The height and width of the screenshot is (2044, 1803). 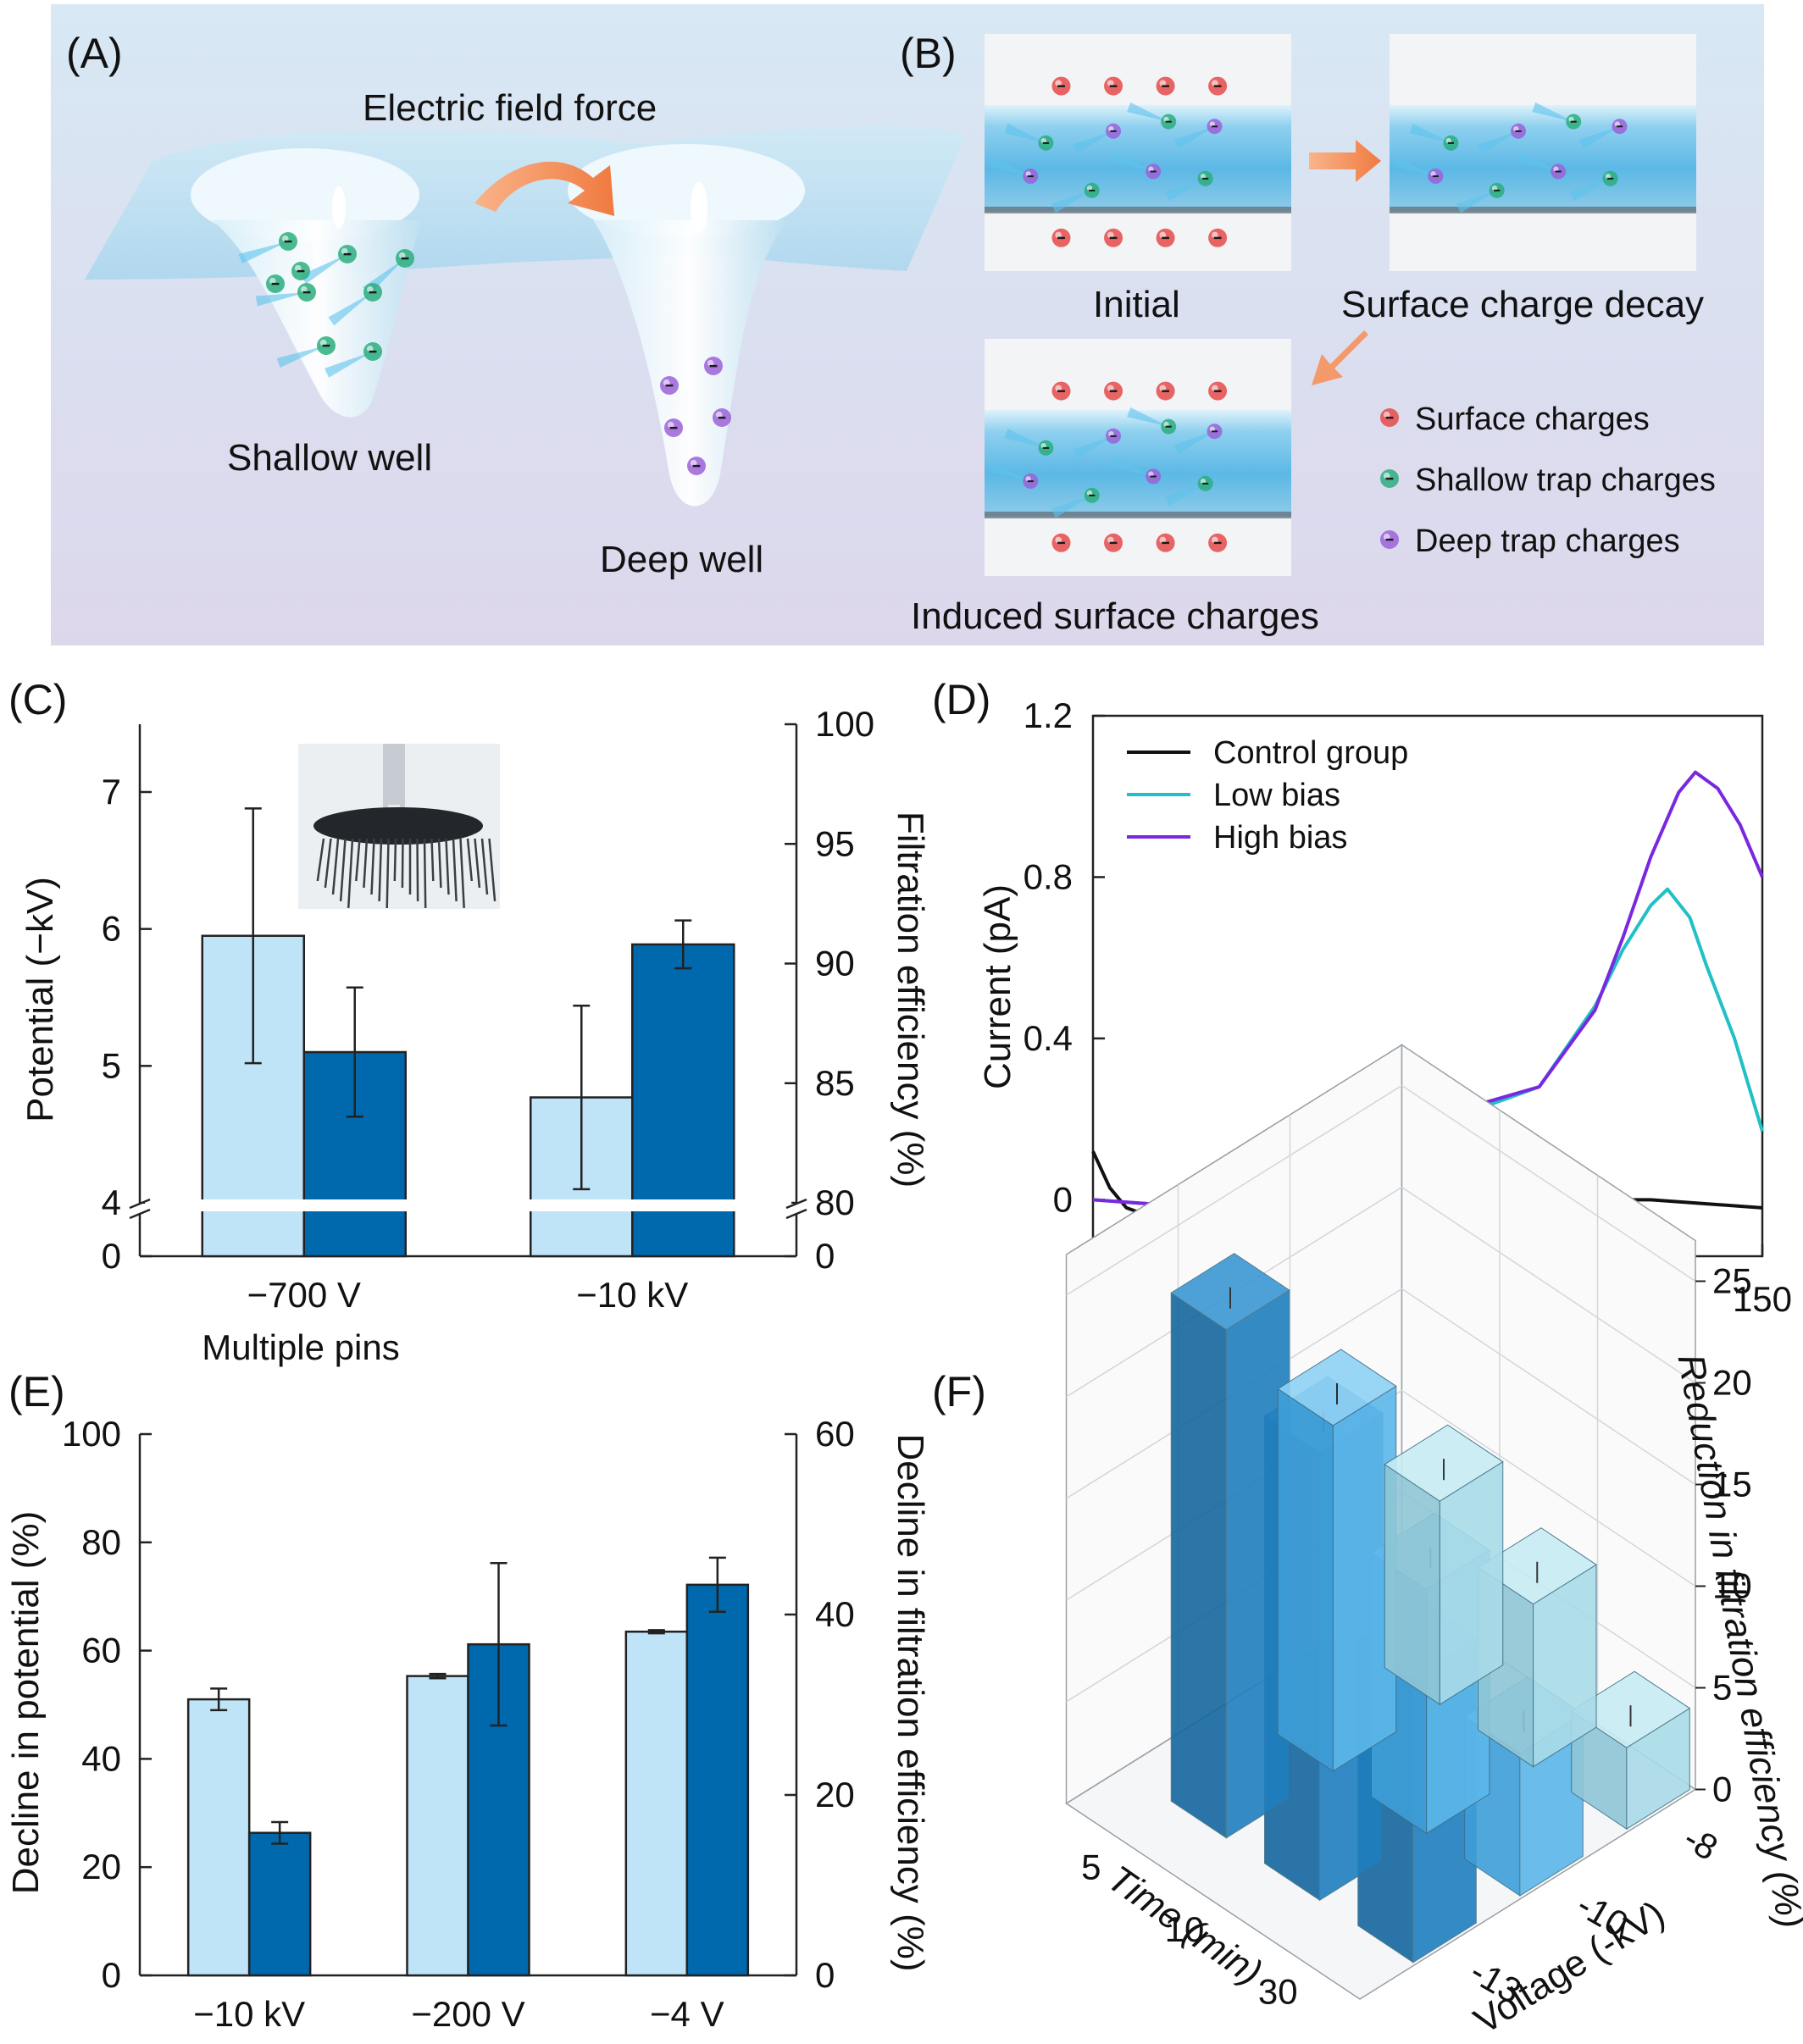 I want to click on panel-d-label: (D), so click(x=961, y=699).